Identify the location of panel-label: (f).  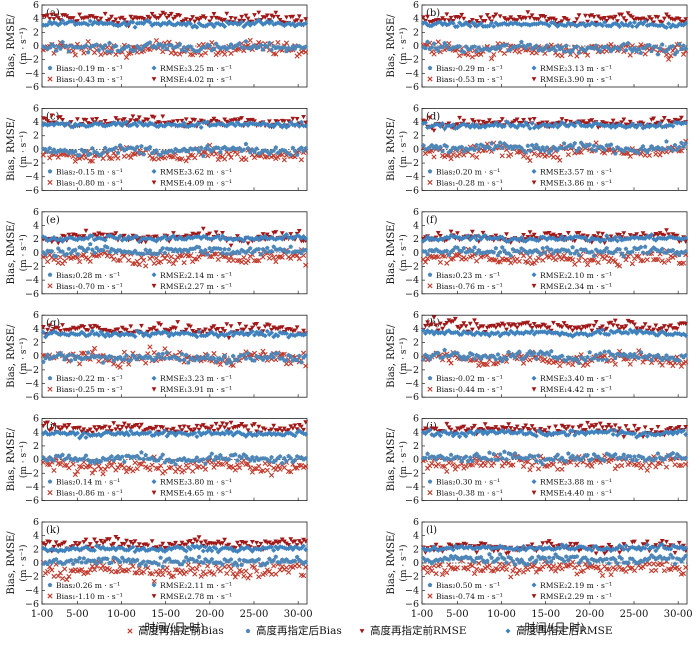
(432, 220).